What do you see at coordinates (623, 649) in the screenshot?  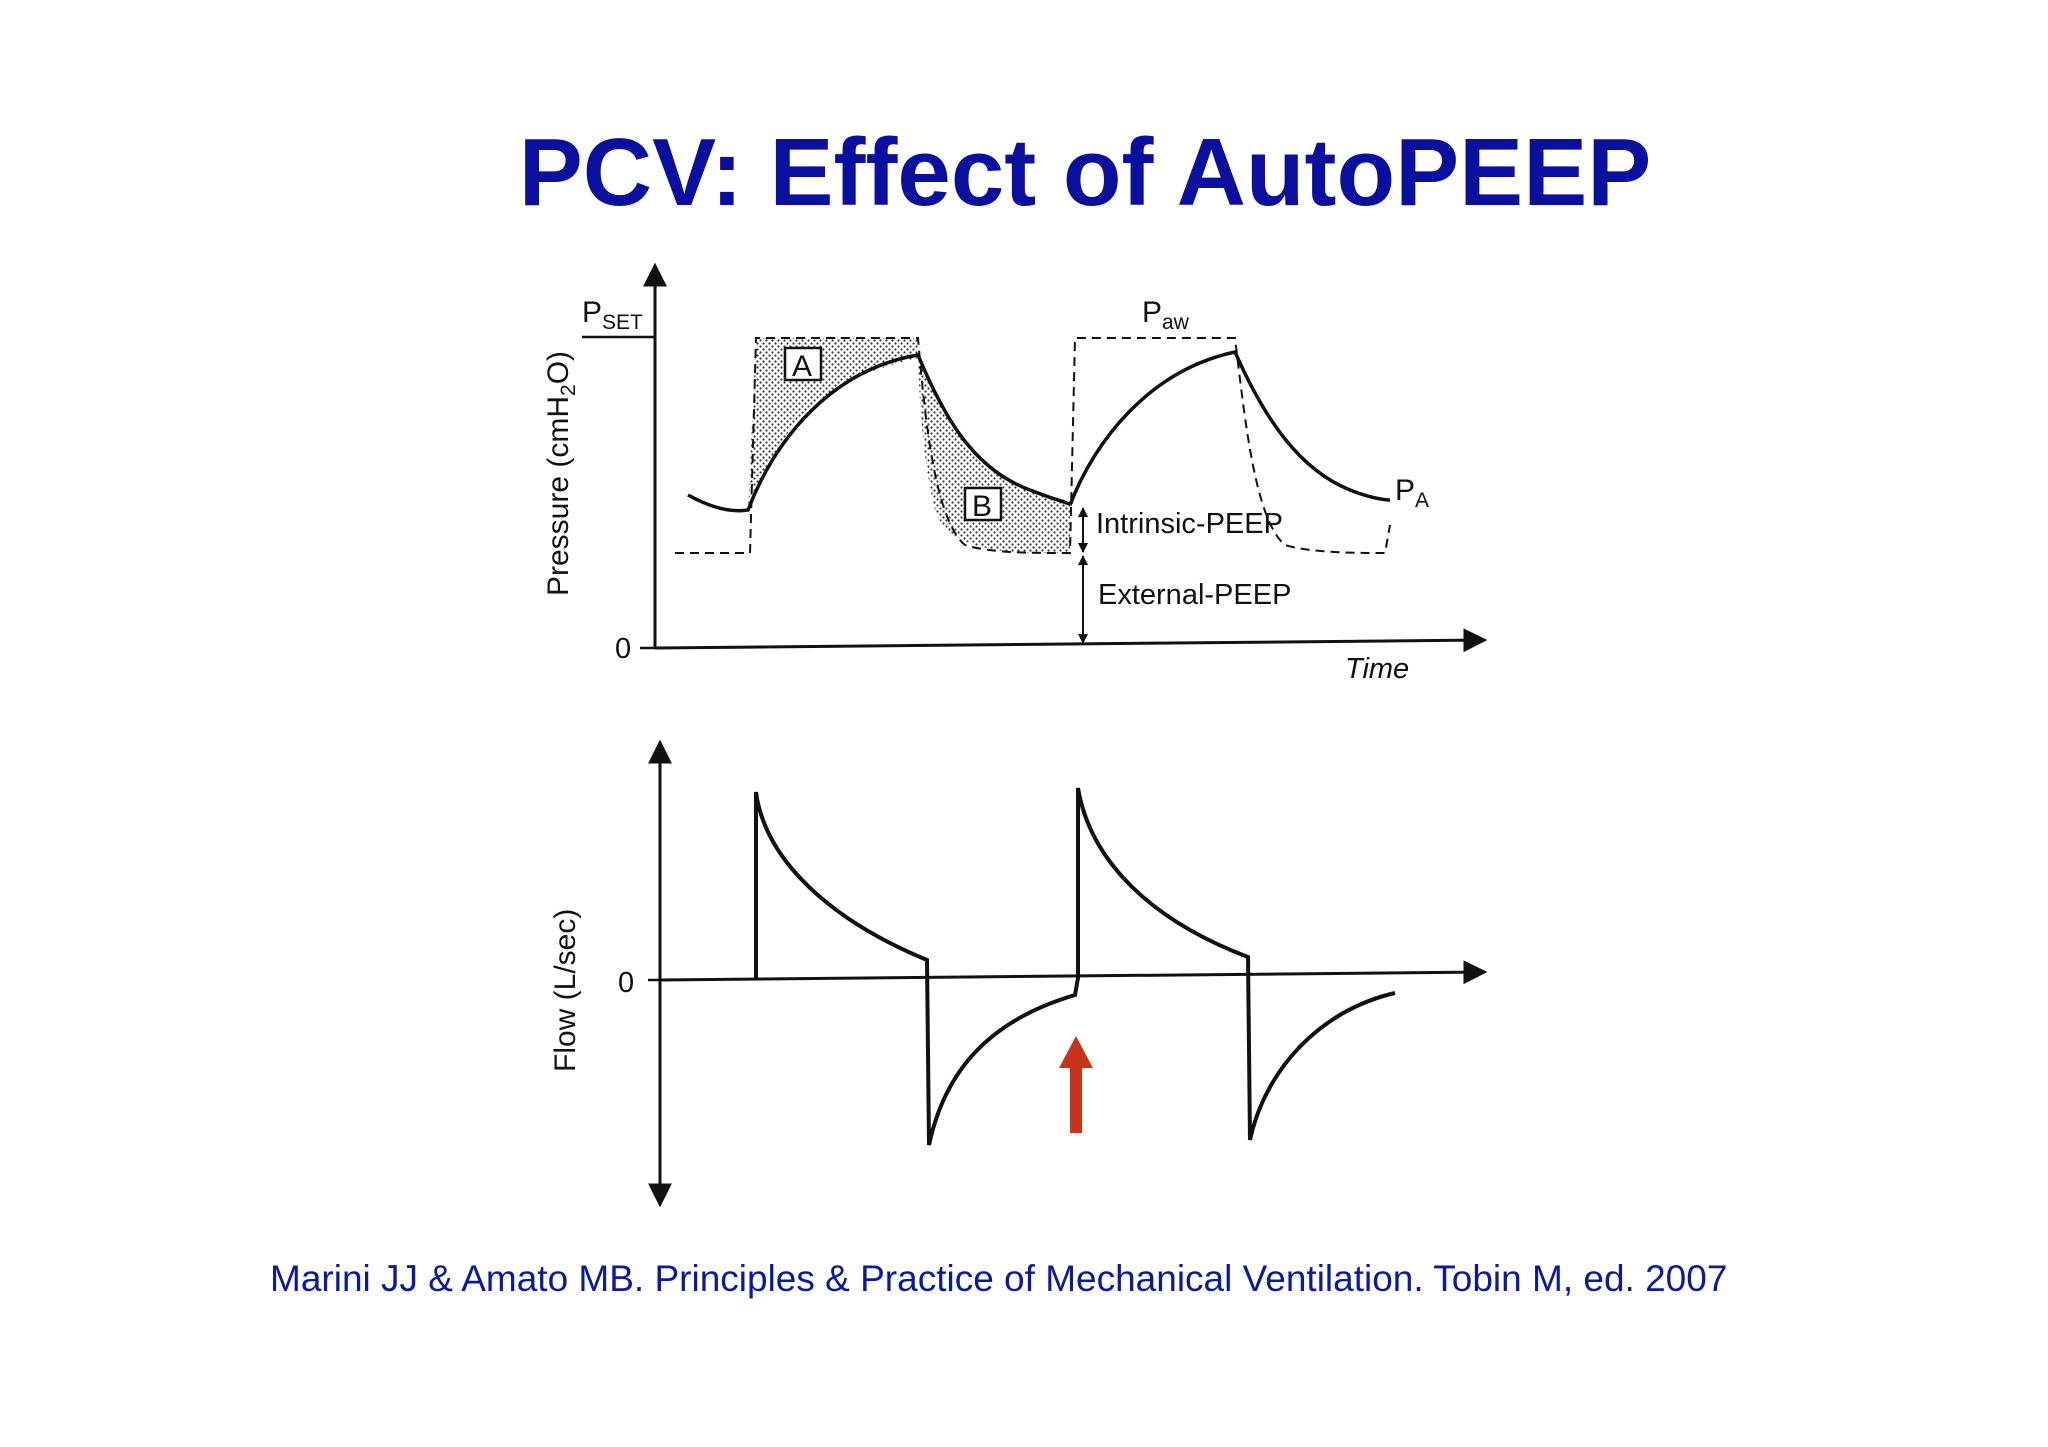 I see `pressure-zero-label: 0` at bounding box center [623, 649].